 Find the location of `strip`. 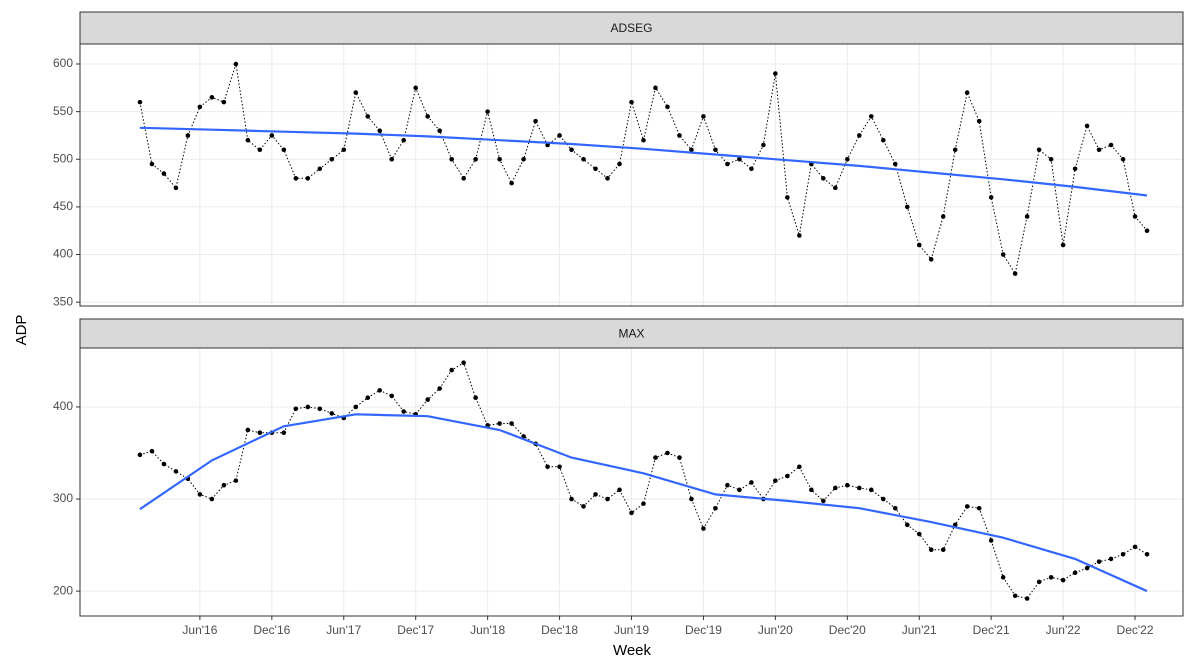

strip is located at coordinates (631, 333).